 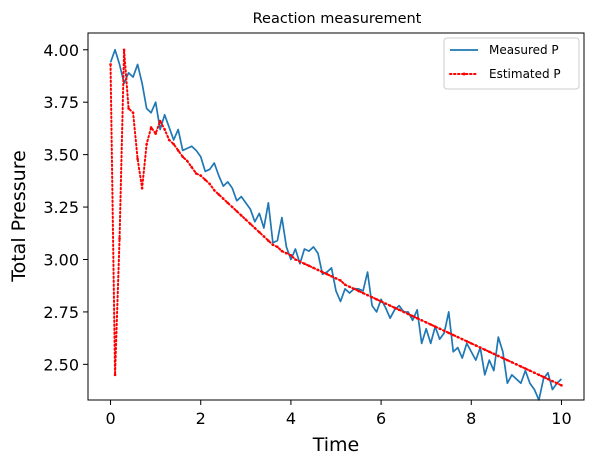 I want to click on x-tick-label: 4, so click(x=291, y=418).